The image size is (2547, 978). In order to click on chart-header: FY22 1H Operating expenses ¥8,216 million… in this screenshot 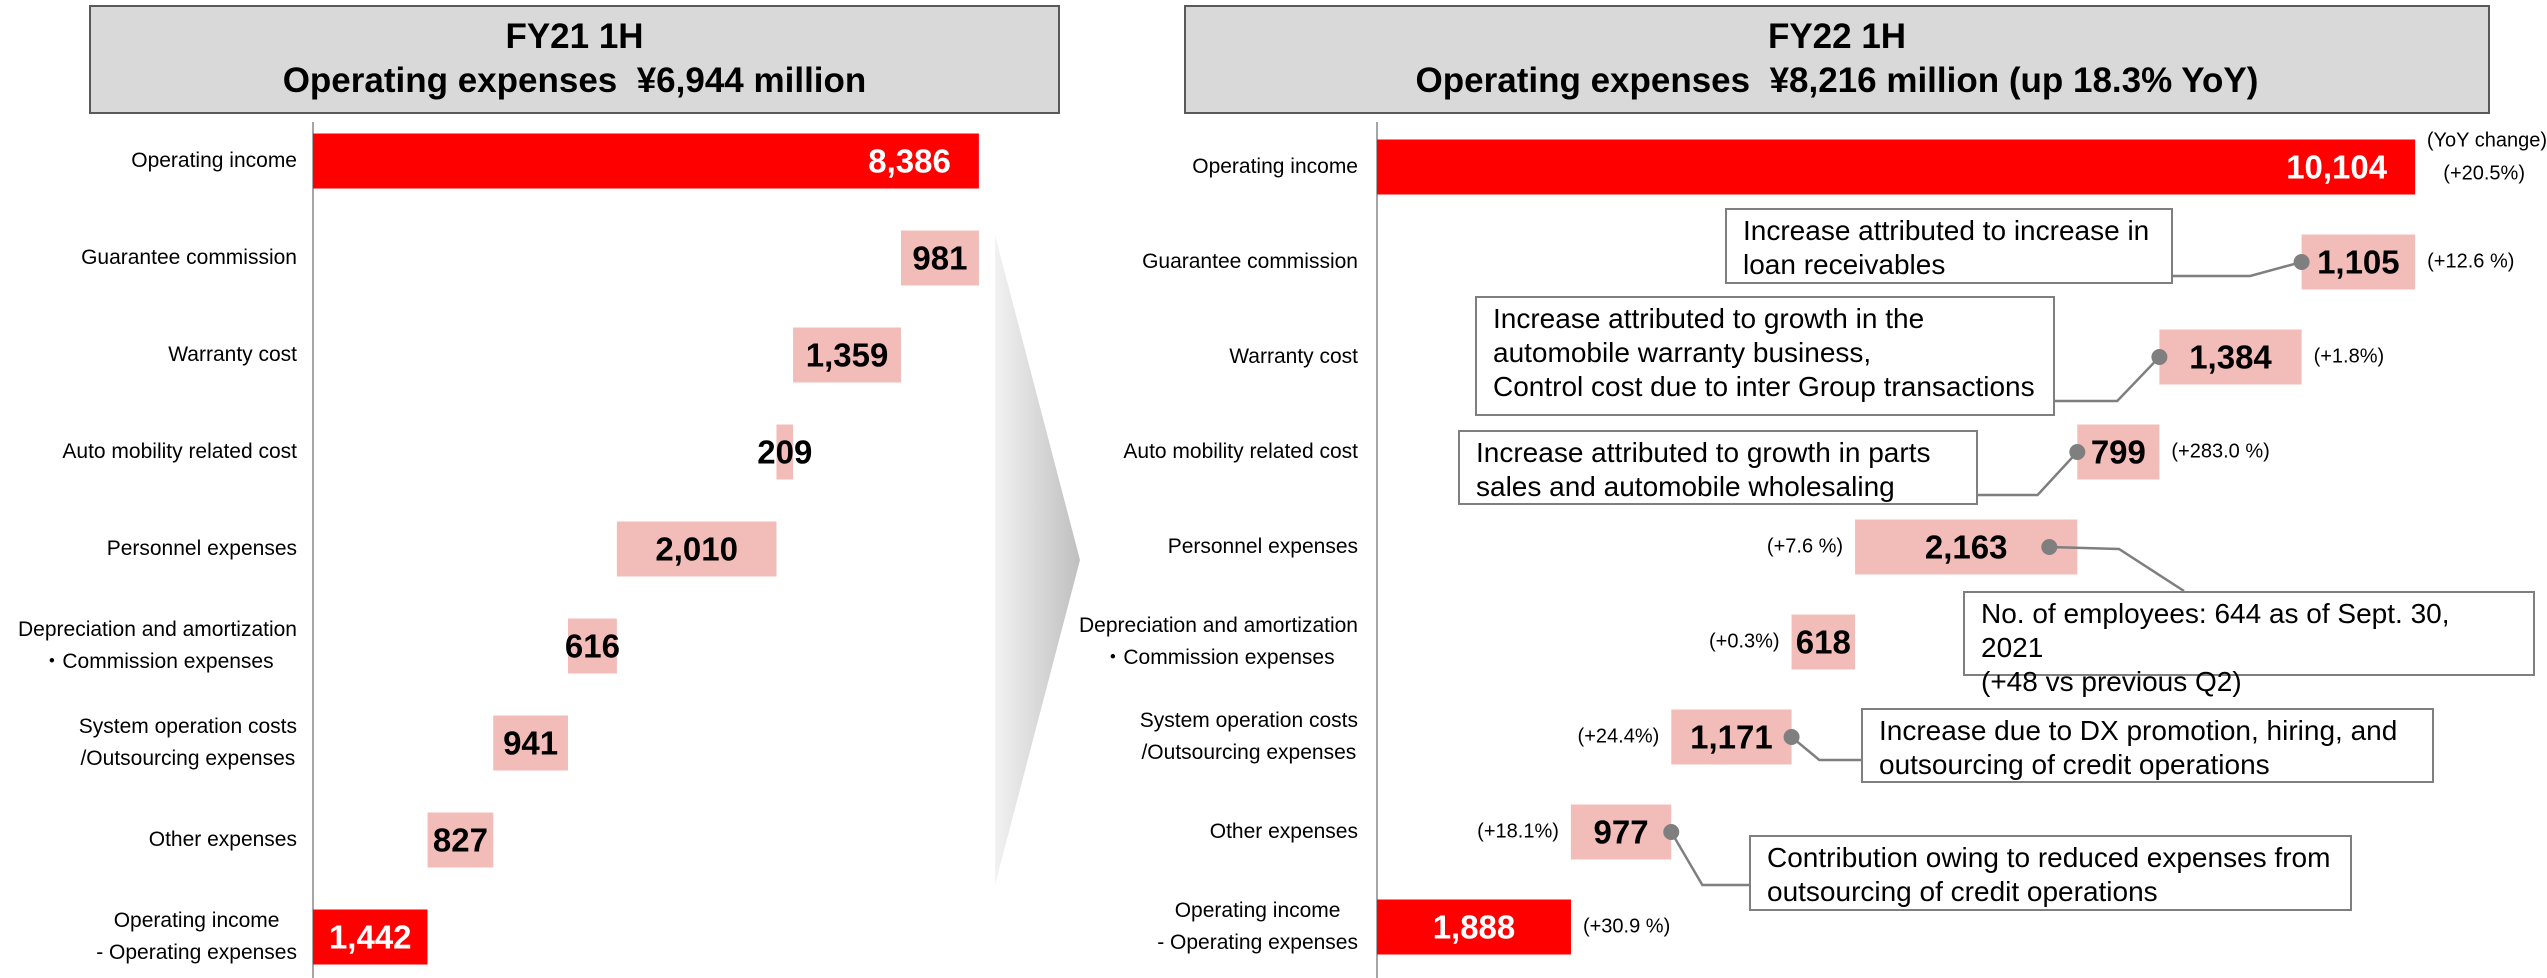, I will do `click(1837, 59)`.